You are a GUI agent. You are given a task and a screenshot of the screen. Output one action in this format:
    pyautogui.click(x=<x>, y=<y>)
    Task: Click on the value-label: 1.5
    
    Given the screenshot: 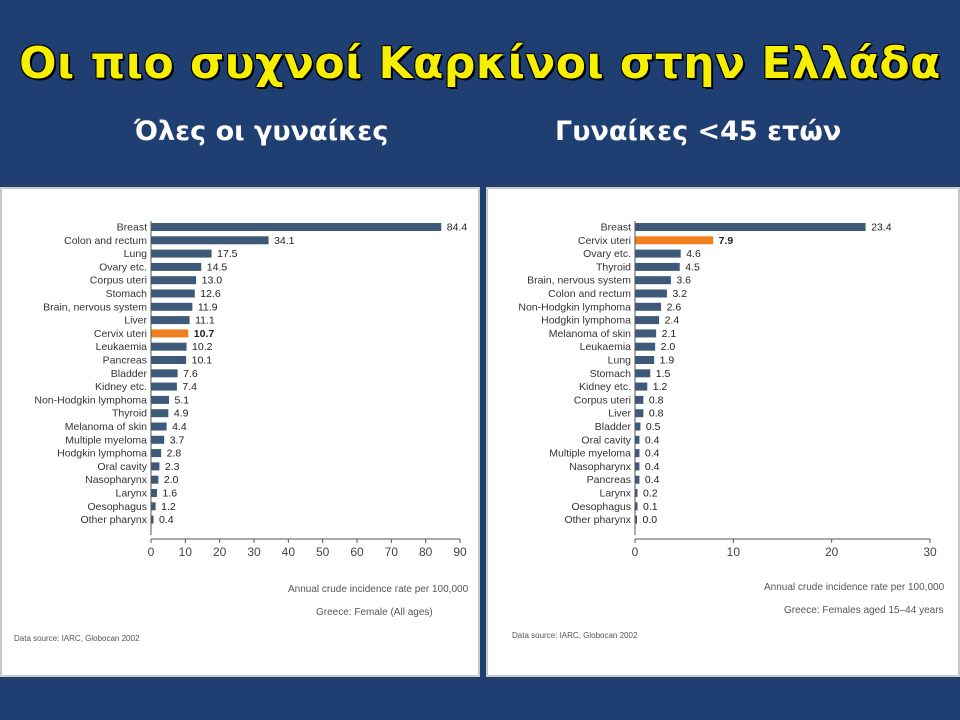 What is the action you would take?
    pyautogui.click(x=663, y=374)
    